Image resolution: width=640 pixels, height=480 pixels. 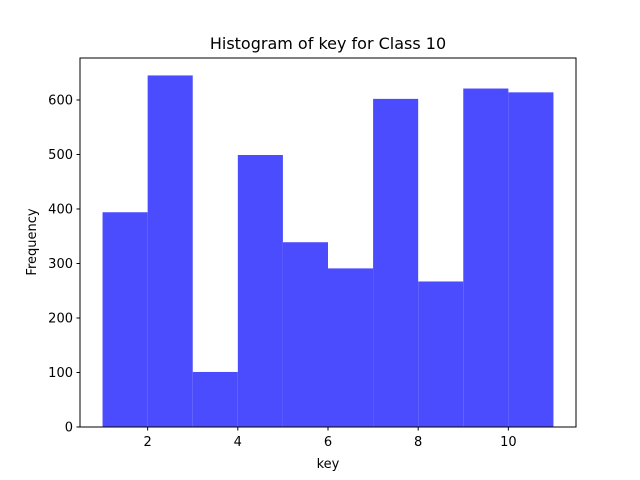 I want to click on y-axis-label: Frequency, so click(x=32, y=241).